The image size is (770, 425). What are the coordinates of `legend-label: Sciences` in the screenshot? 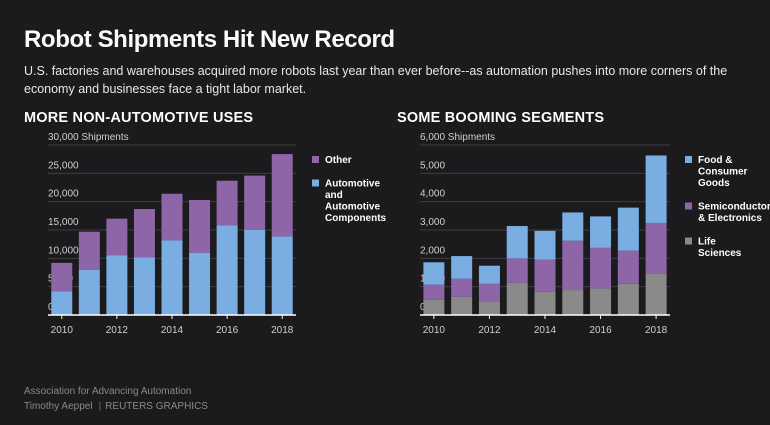 It's located at (720, 253).